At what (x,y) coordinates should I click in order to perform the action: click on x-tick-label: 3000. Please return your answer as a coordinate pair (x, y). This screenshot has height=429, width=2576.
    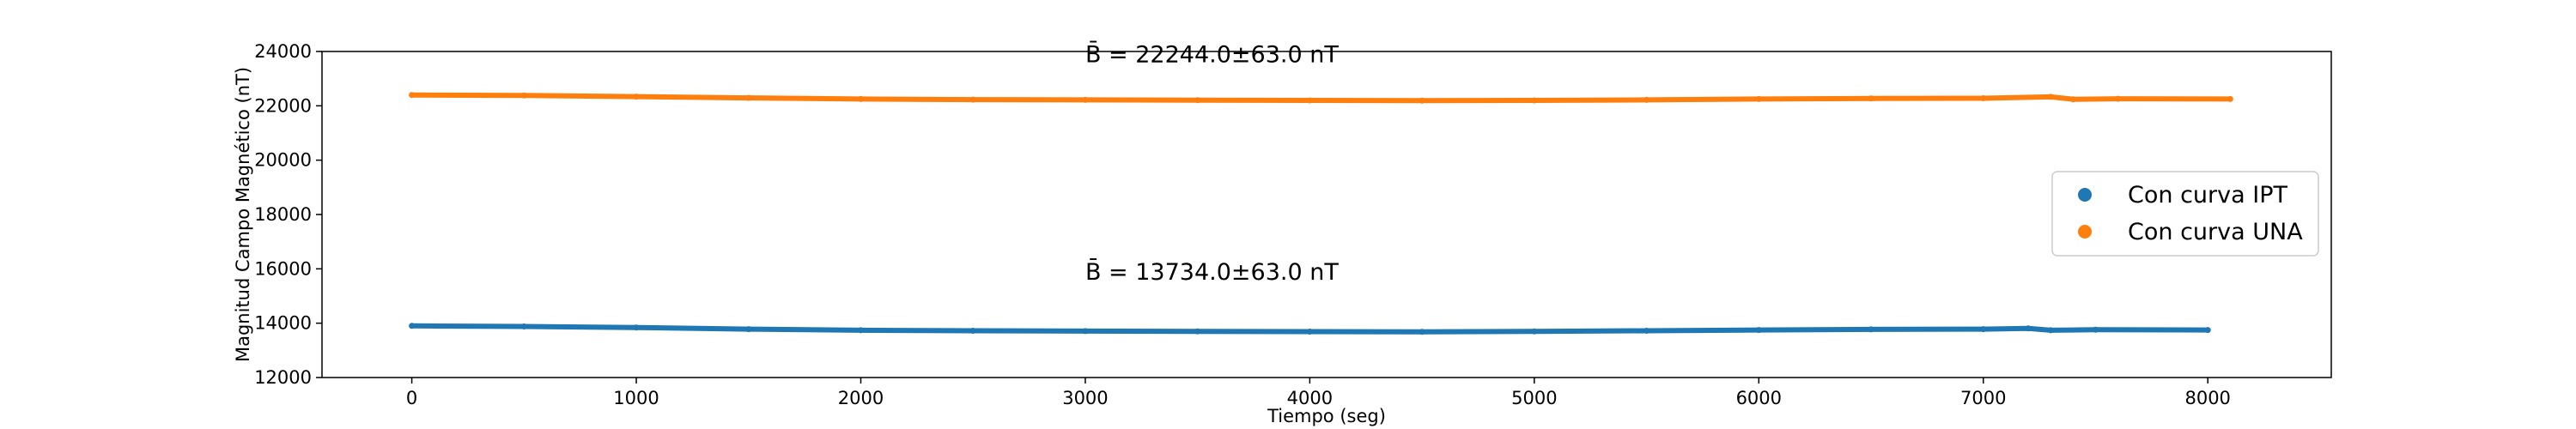
    Looking at the image, I should click on (1085, 398).